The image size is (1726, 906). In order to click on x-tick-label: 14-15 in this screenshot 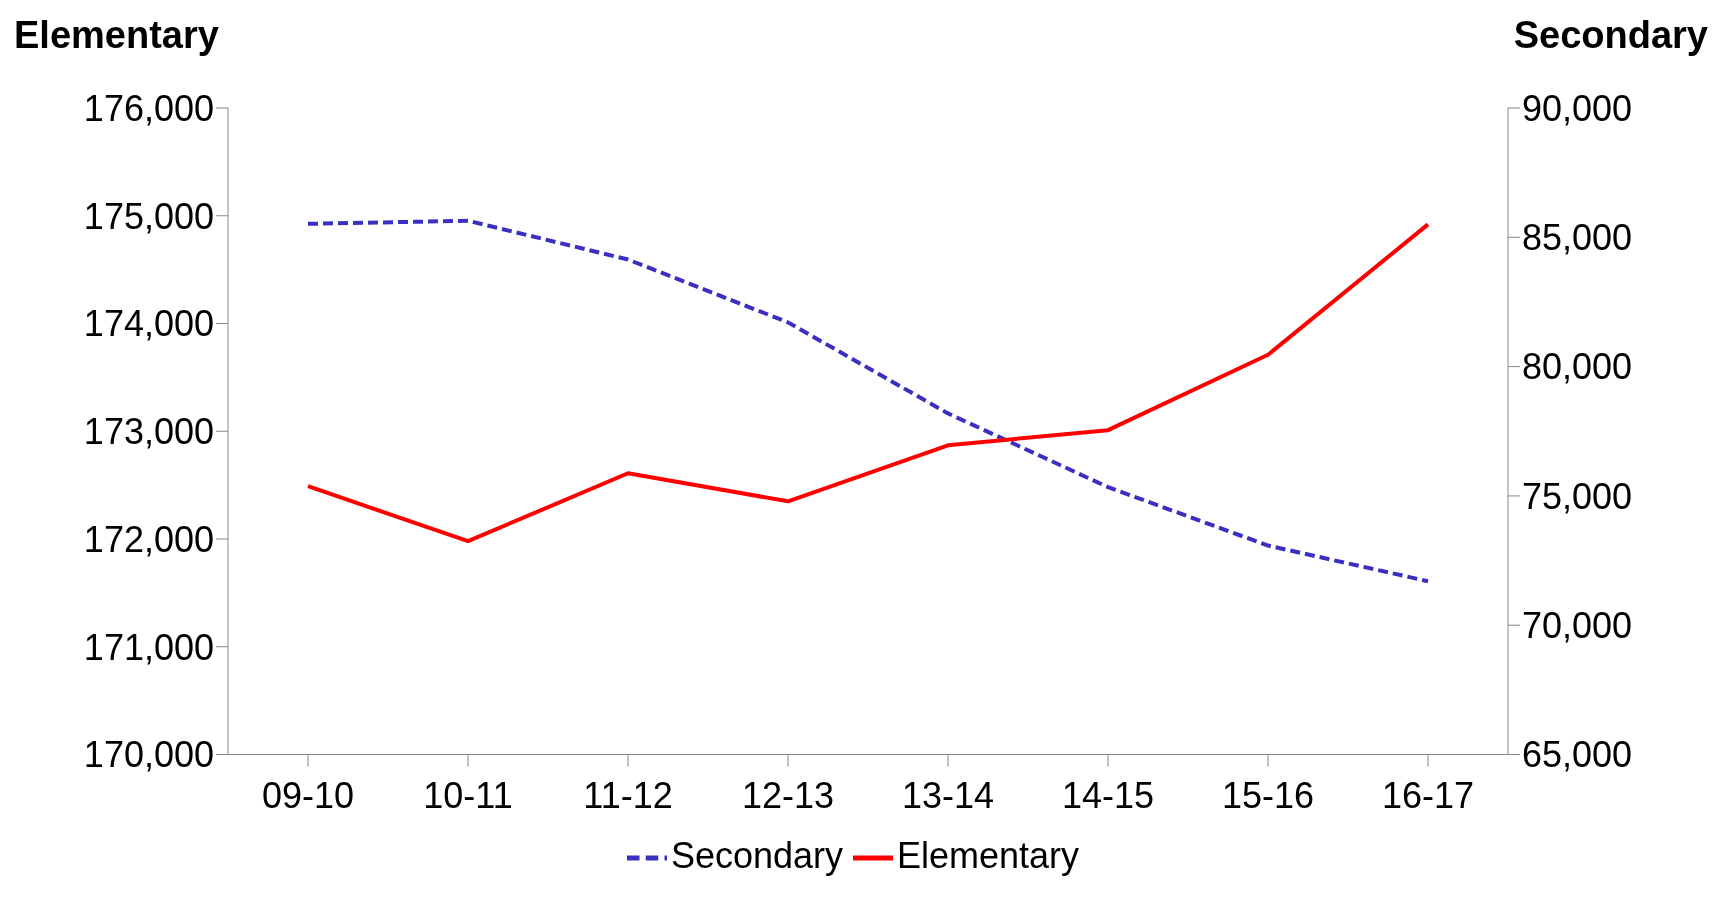, I will do `click(1108, 796)`.